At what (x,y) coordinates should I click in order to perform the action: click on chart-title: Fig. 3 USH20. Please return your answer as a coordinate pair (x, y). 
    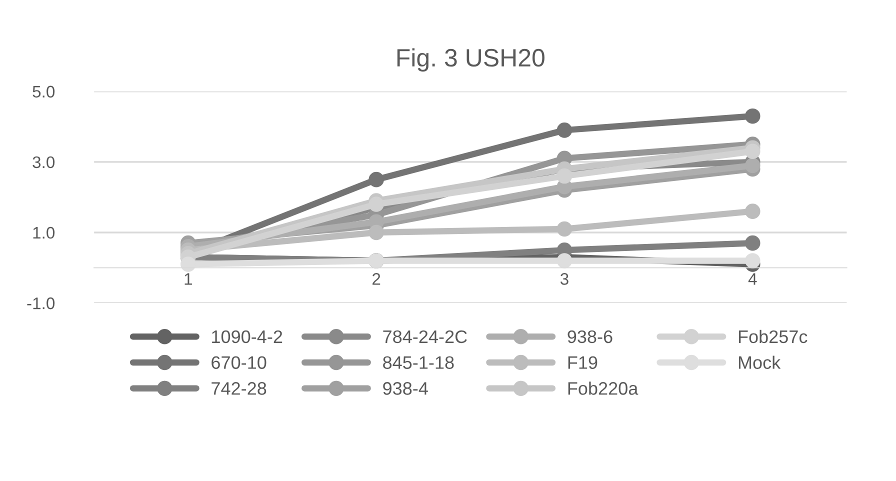
    Looking at the image, I should click on (470, 60).